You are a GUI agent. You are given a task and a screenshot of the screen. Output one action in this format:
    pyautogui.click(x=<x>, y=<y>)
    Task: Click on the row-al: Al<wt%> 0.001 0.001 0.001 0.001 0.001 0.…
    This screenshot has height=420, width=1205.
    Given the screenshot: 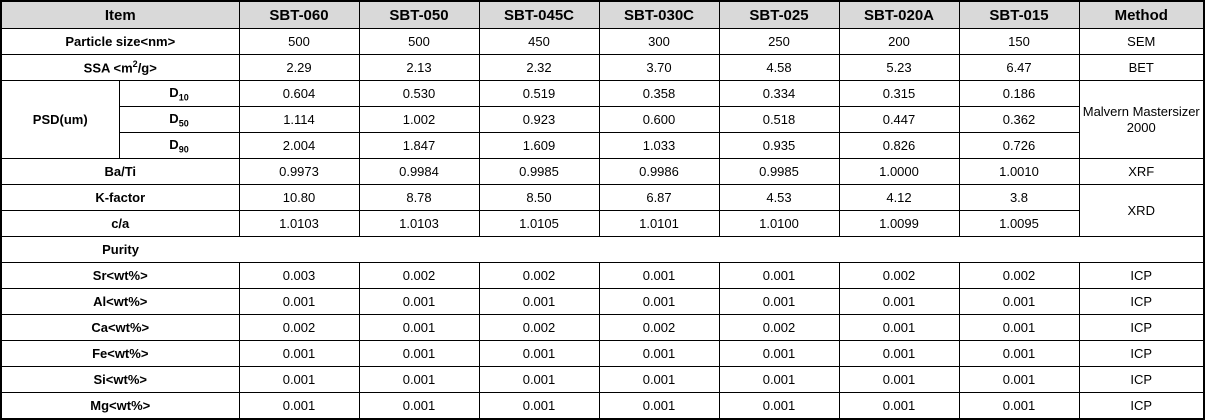 What is the action you would take?
    pyautogui.click(x=602, y=301)
    